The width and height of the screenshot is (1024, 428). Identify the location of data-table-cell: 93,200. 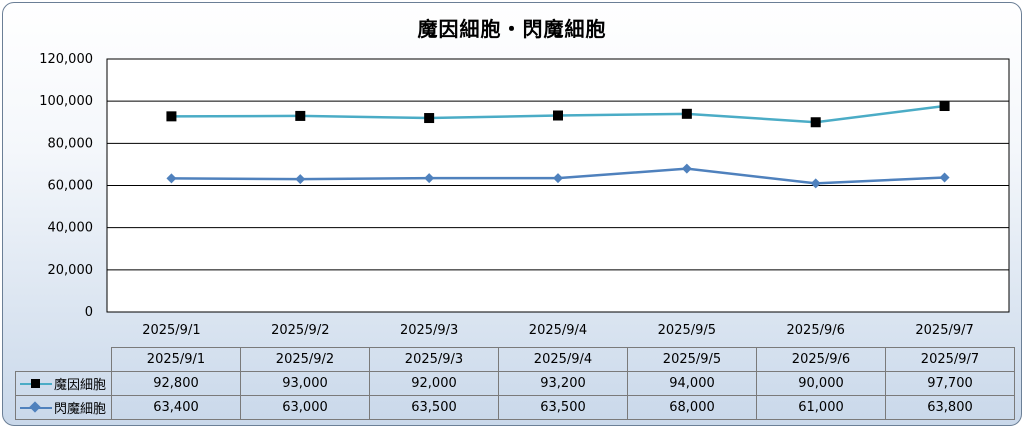
(563, 383).